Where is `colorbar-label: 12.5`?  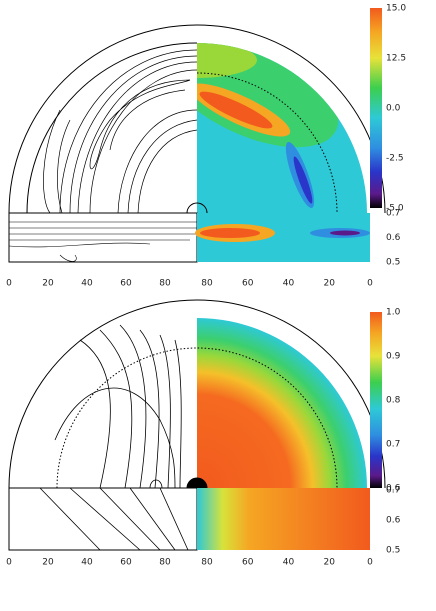
colorbar-label: 12.5 is located at coordinates (396, 59).